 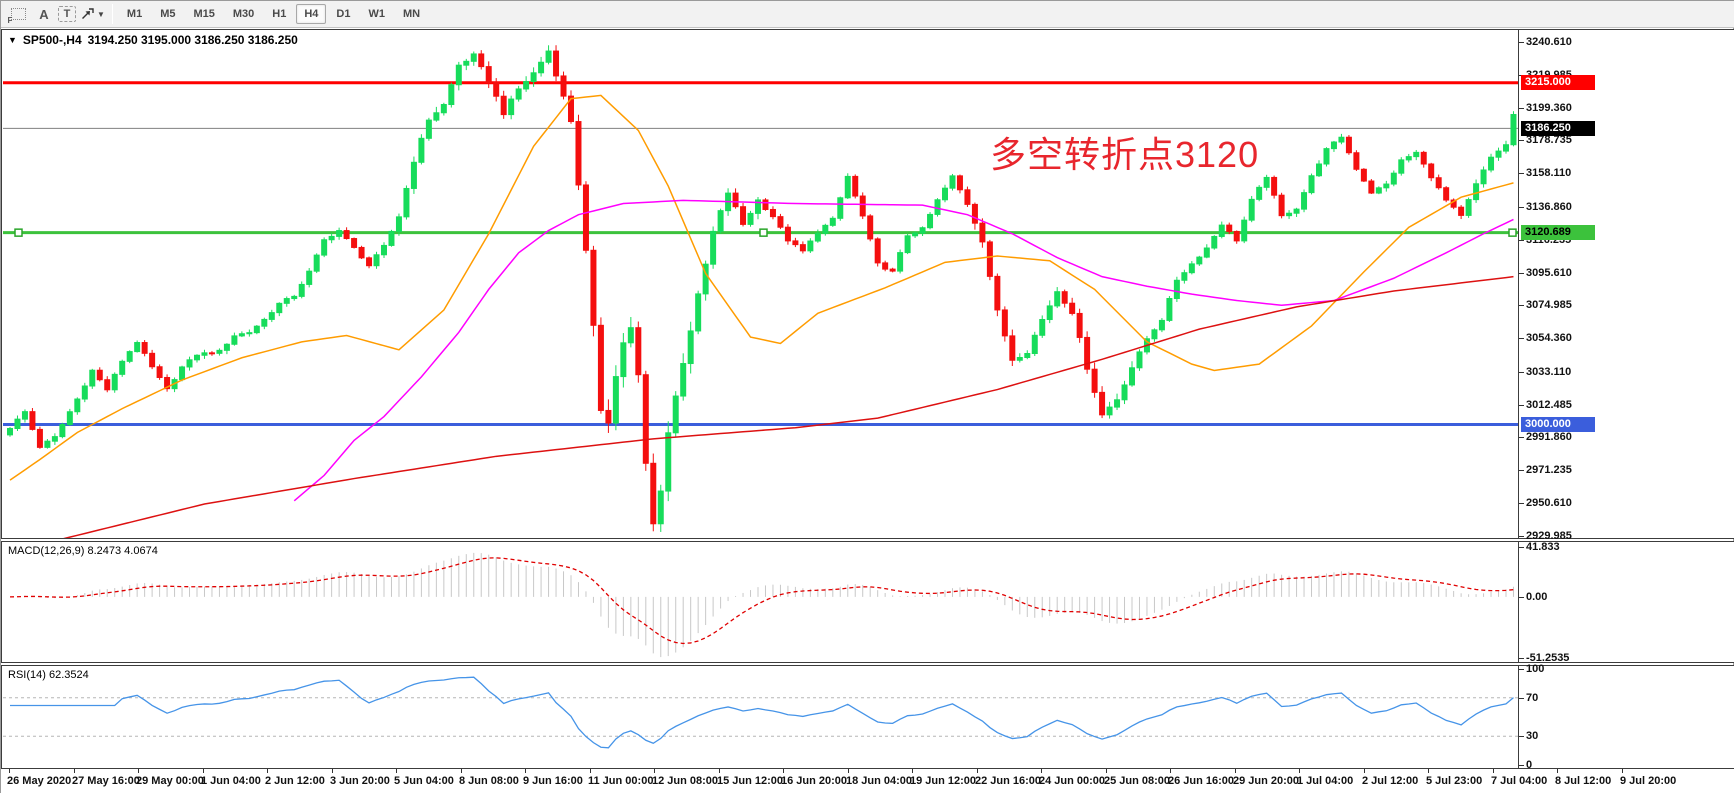 What do you see at coordinates (1549, 207) in the screenshot?
I see `price-axis-label: 3136.860` at bounding box center [1549, 207].